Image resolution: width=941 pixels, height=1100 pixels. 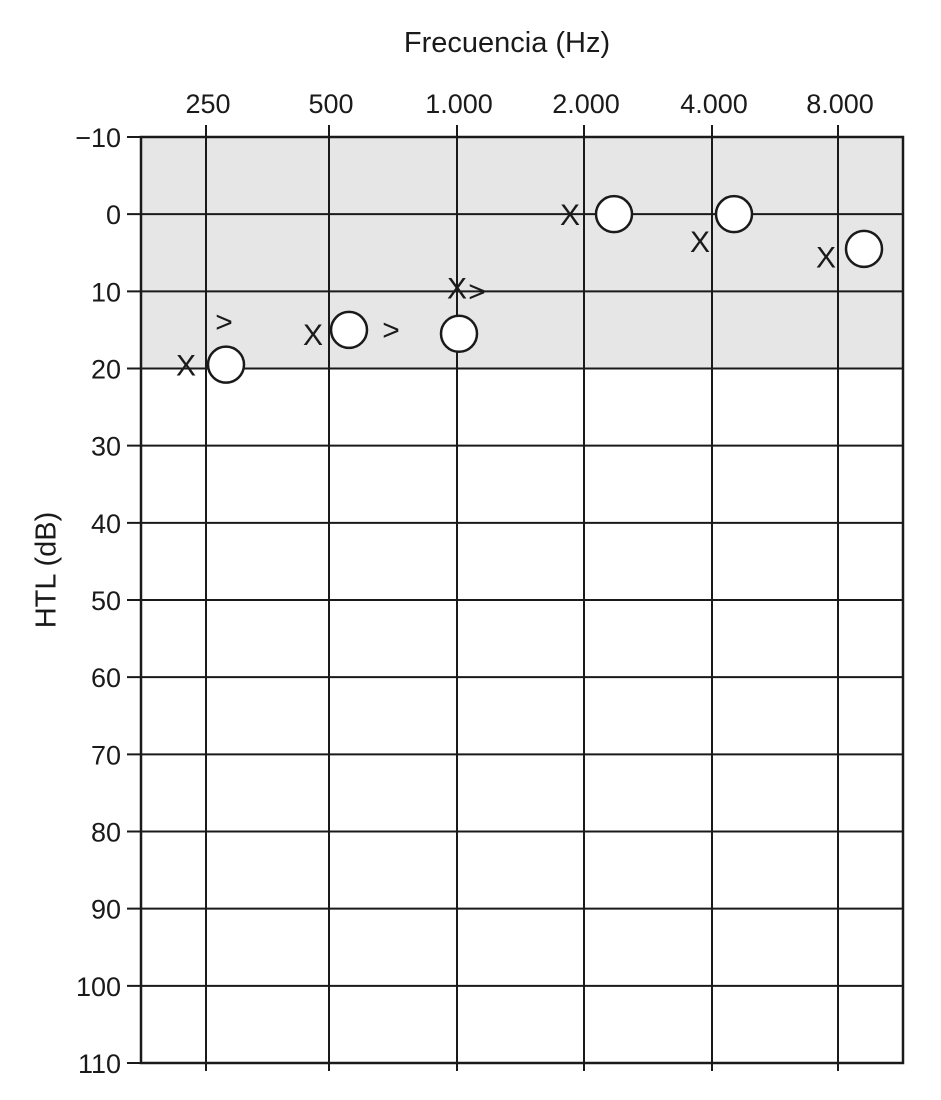 I want to click on x-axis-ticks: 250 500 1.000 2.000 4.000 8.000, so click(x=529, y=104).